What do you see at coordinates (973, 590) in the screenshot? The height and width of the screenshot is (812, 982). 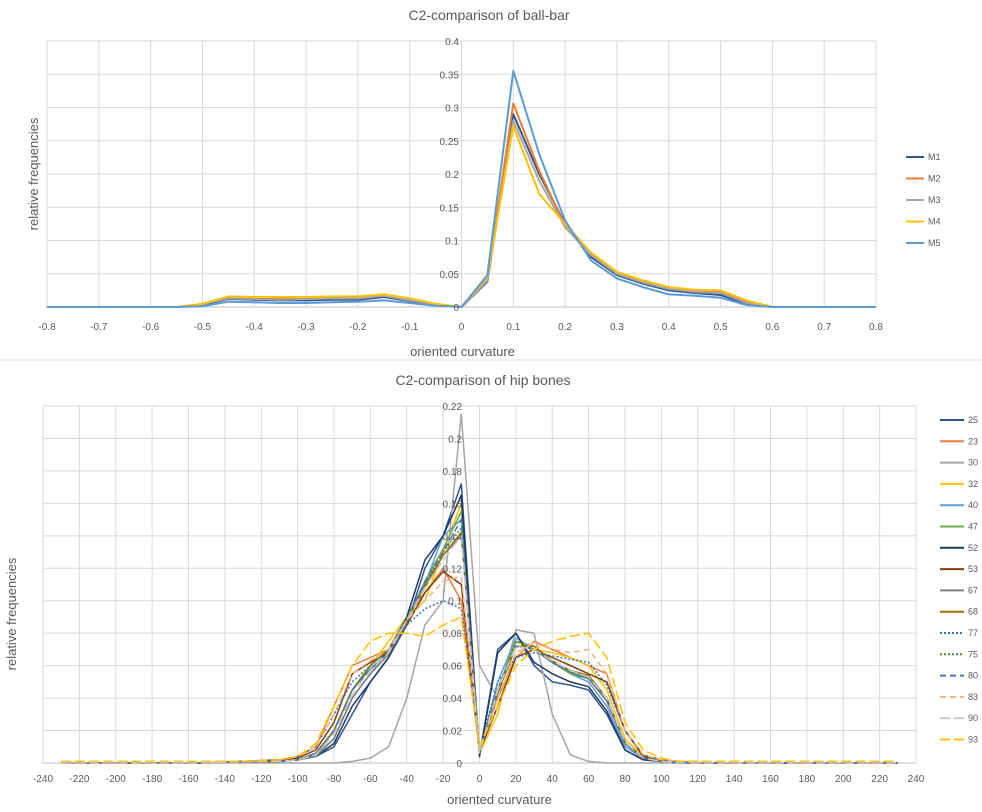 I see `legend-label: 67` at bounding box center [973, 590].